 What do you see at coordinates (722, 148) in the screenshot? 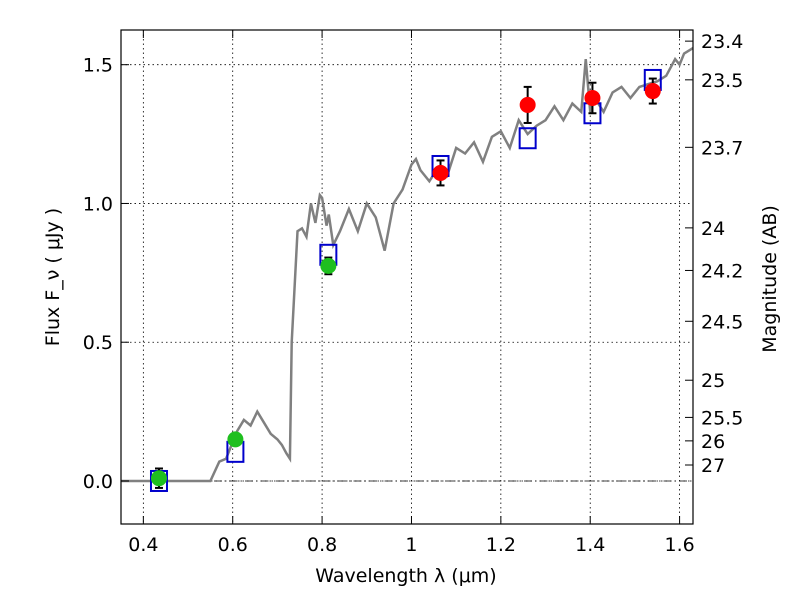
I see `y2-tick-label: 23.7` at bounding box center [722, 148].